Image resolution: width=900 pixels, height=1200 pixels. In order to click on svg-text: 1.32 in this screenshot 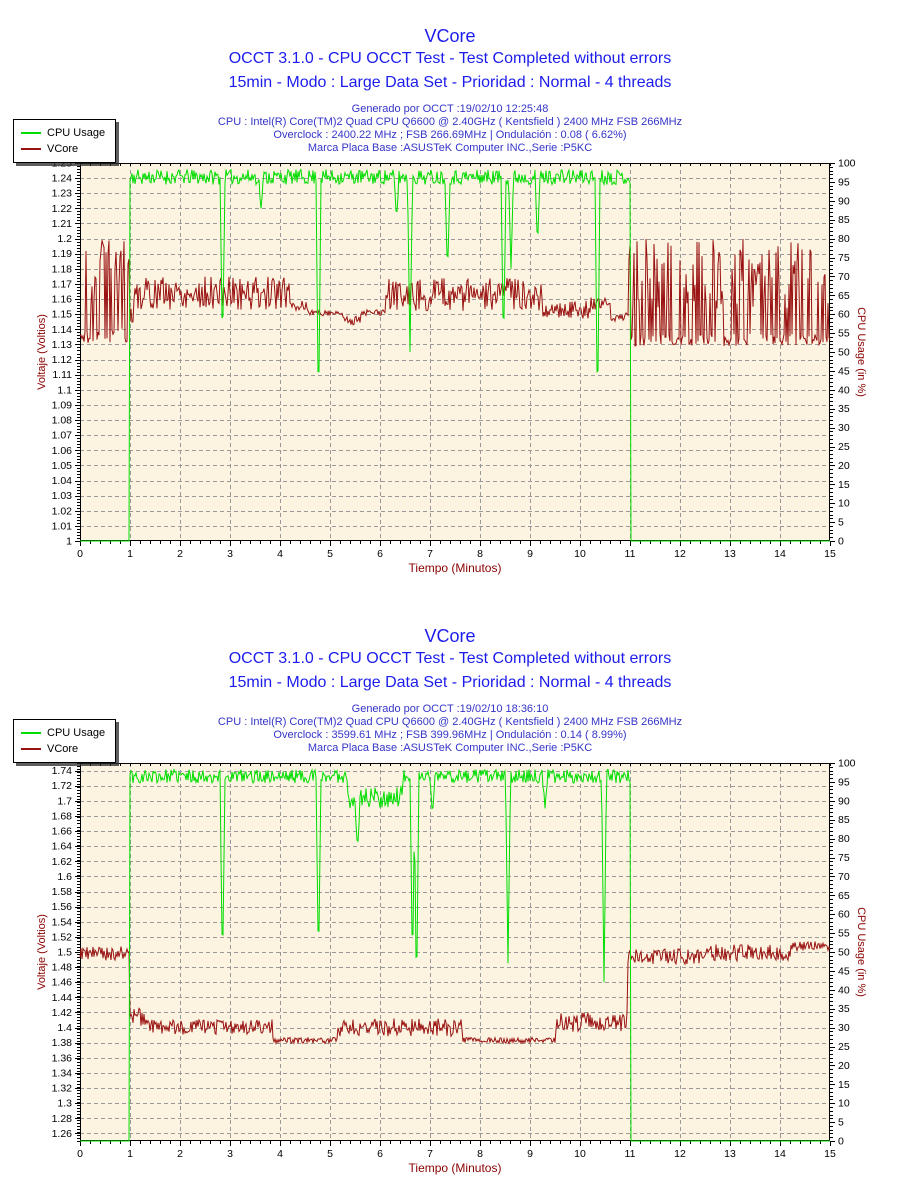, I will do `click(62, 1089)`.